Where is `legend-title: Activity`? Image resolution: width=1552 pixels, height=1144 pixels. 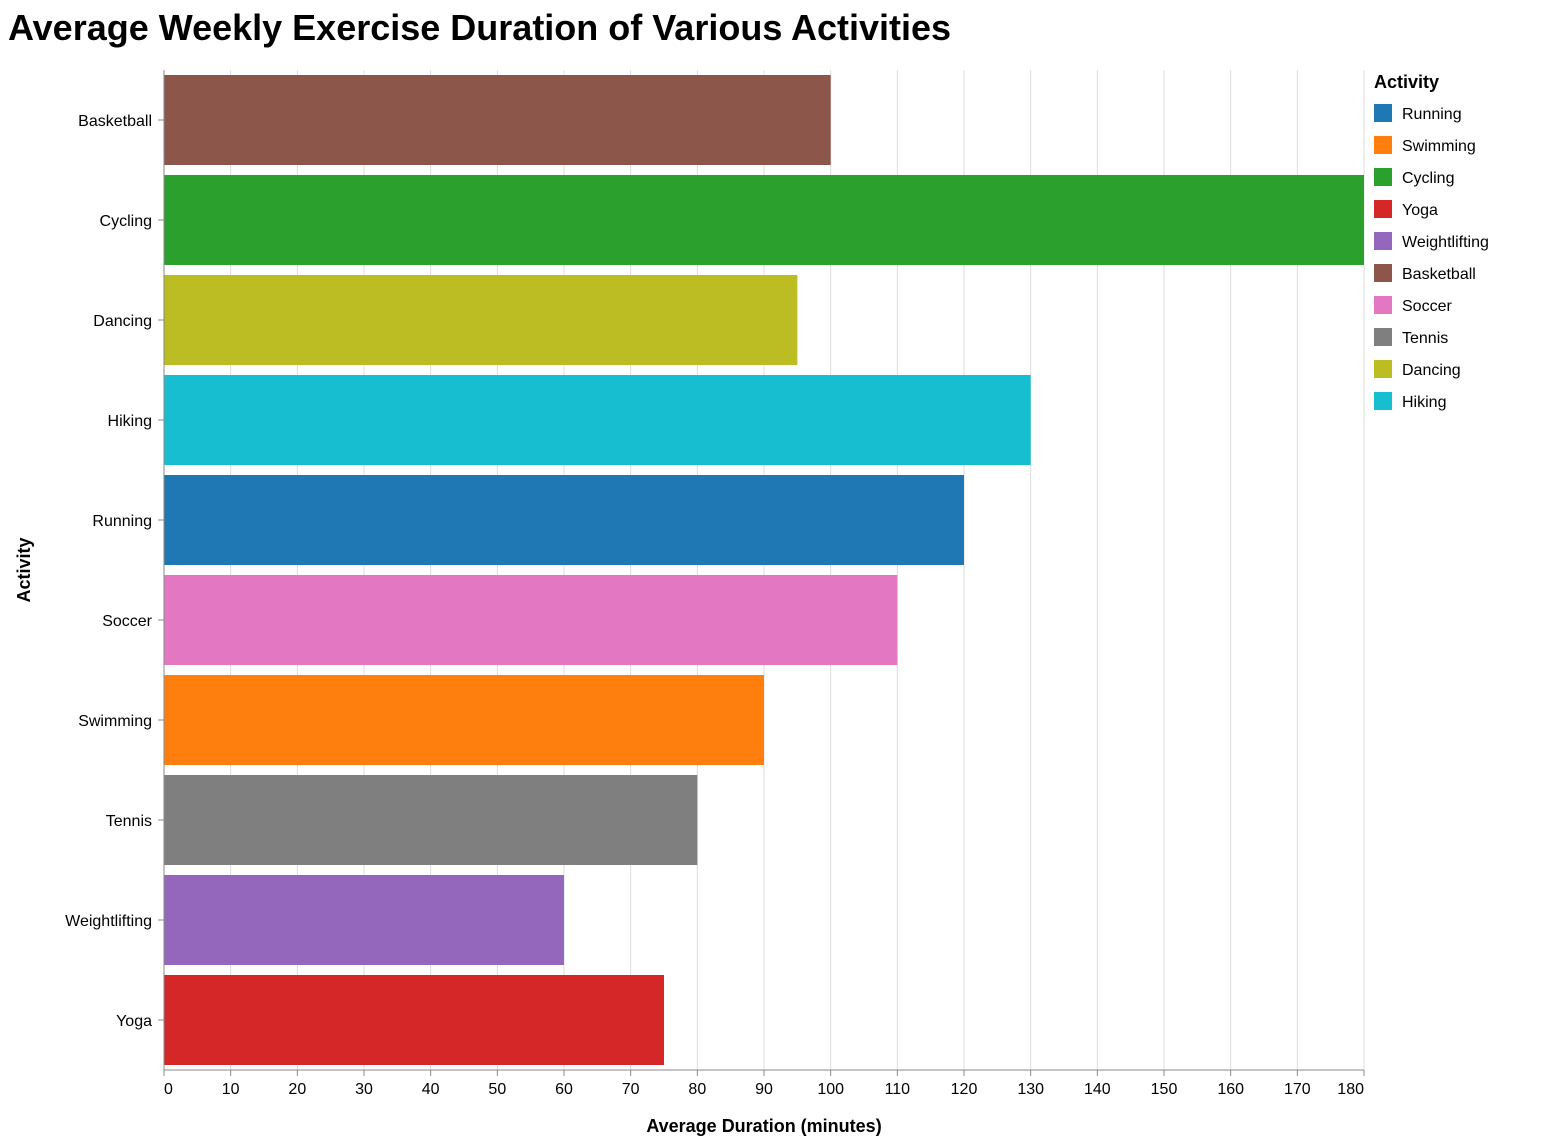
legend-title: Activity is located at coordinates (1406, 82).